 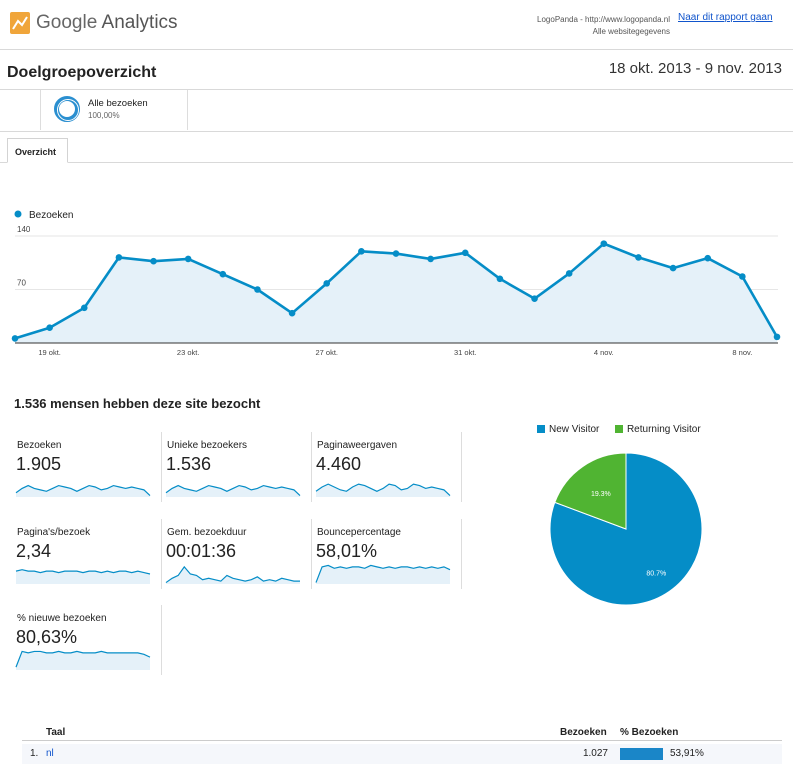 What do you see at coordinates (465, 352) in the screenshot?
I see `x-tick-label: 31 okt.` at bounding box center [465, 352].